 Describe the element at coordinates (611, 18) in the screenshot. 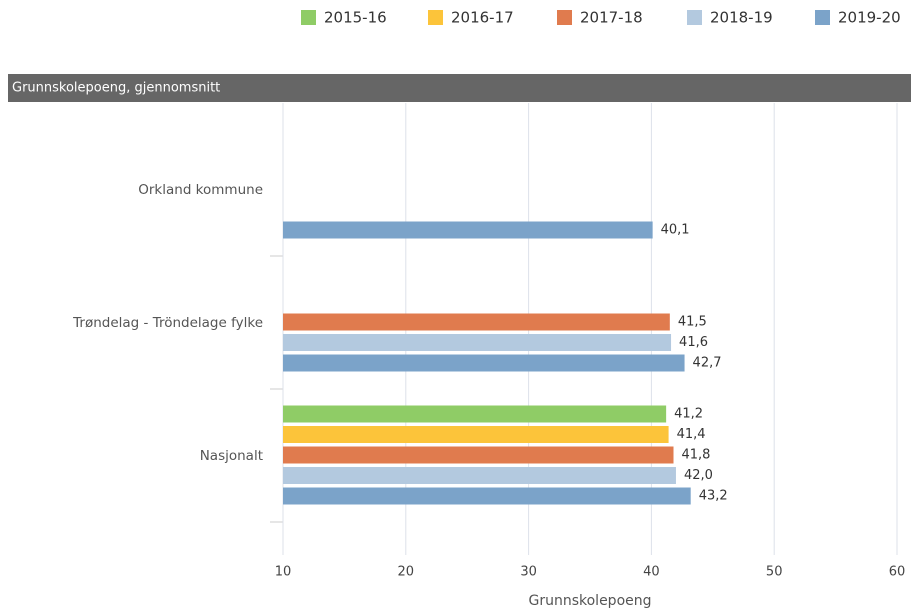

I see `legend-label: 2017-18` at that location.